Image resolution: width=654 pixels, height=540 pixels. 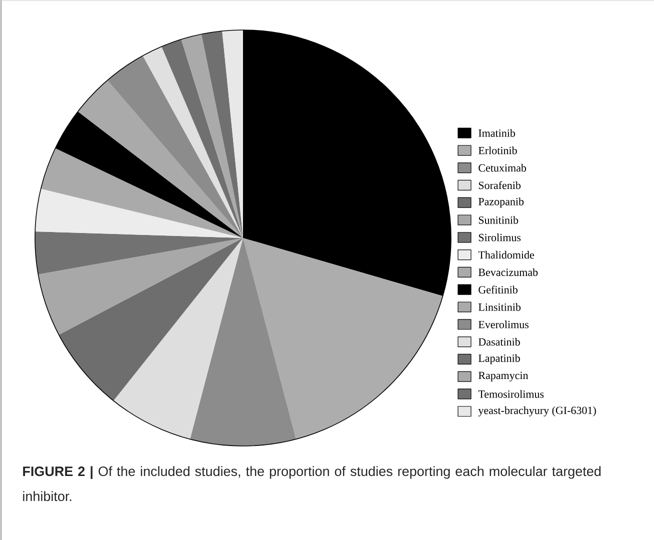 I want to click on legend-label: Thalidomide, so click(x=506, y=254).